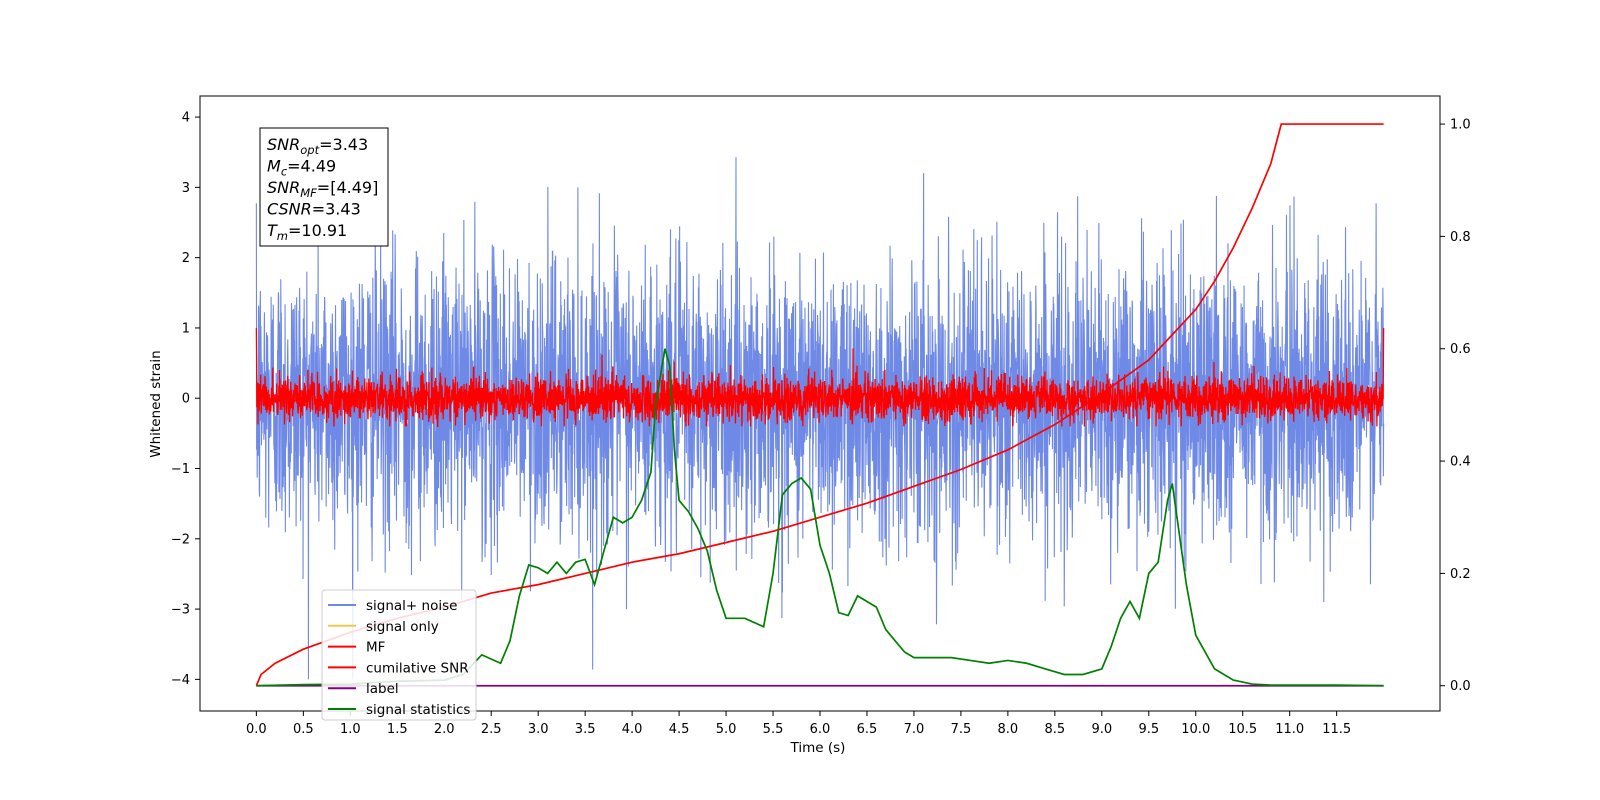 This screenshot has width=1600, height=800. What do you see at coordinates (411, 606) in the screenshot?
I see `legend-label: signal+ noise` at bounding box center [411, 606].